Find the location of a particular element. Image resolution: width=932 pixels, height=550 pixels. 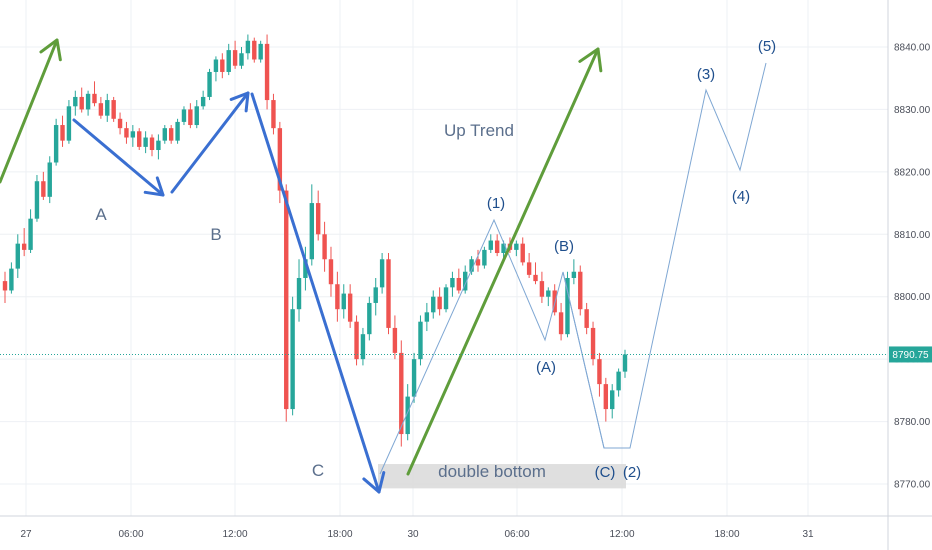

wave-3-label: (3) is located at coordinates (706, 74).